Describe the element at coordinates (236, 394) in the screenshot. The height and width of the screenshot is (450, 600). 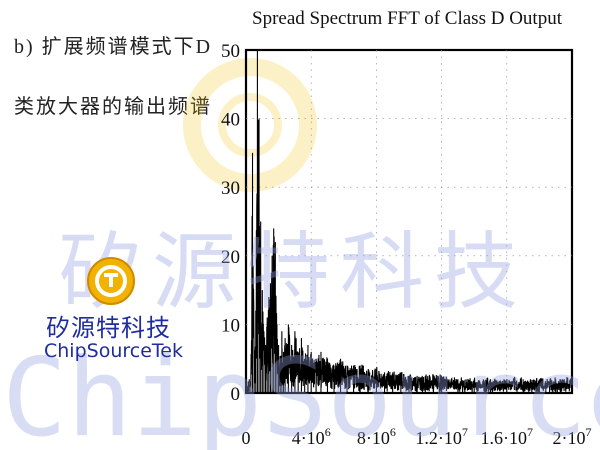
I see `y-tick-label: 0` at that location.